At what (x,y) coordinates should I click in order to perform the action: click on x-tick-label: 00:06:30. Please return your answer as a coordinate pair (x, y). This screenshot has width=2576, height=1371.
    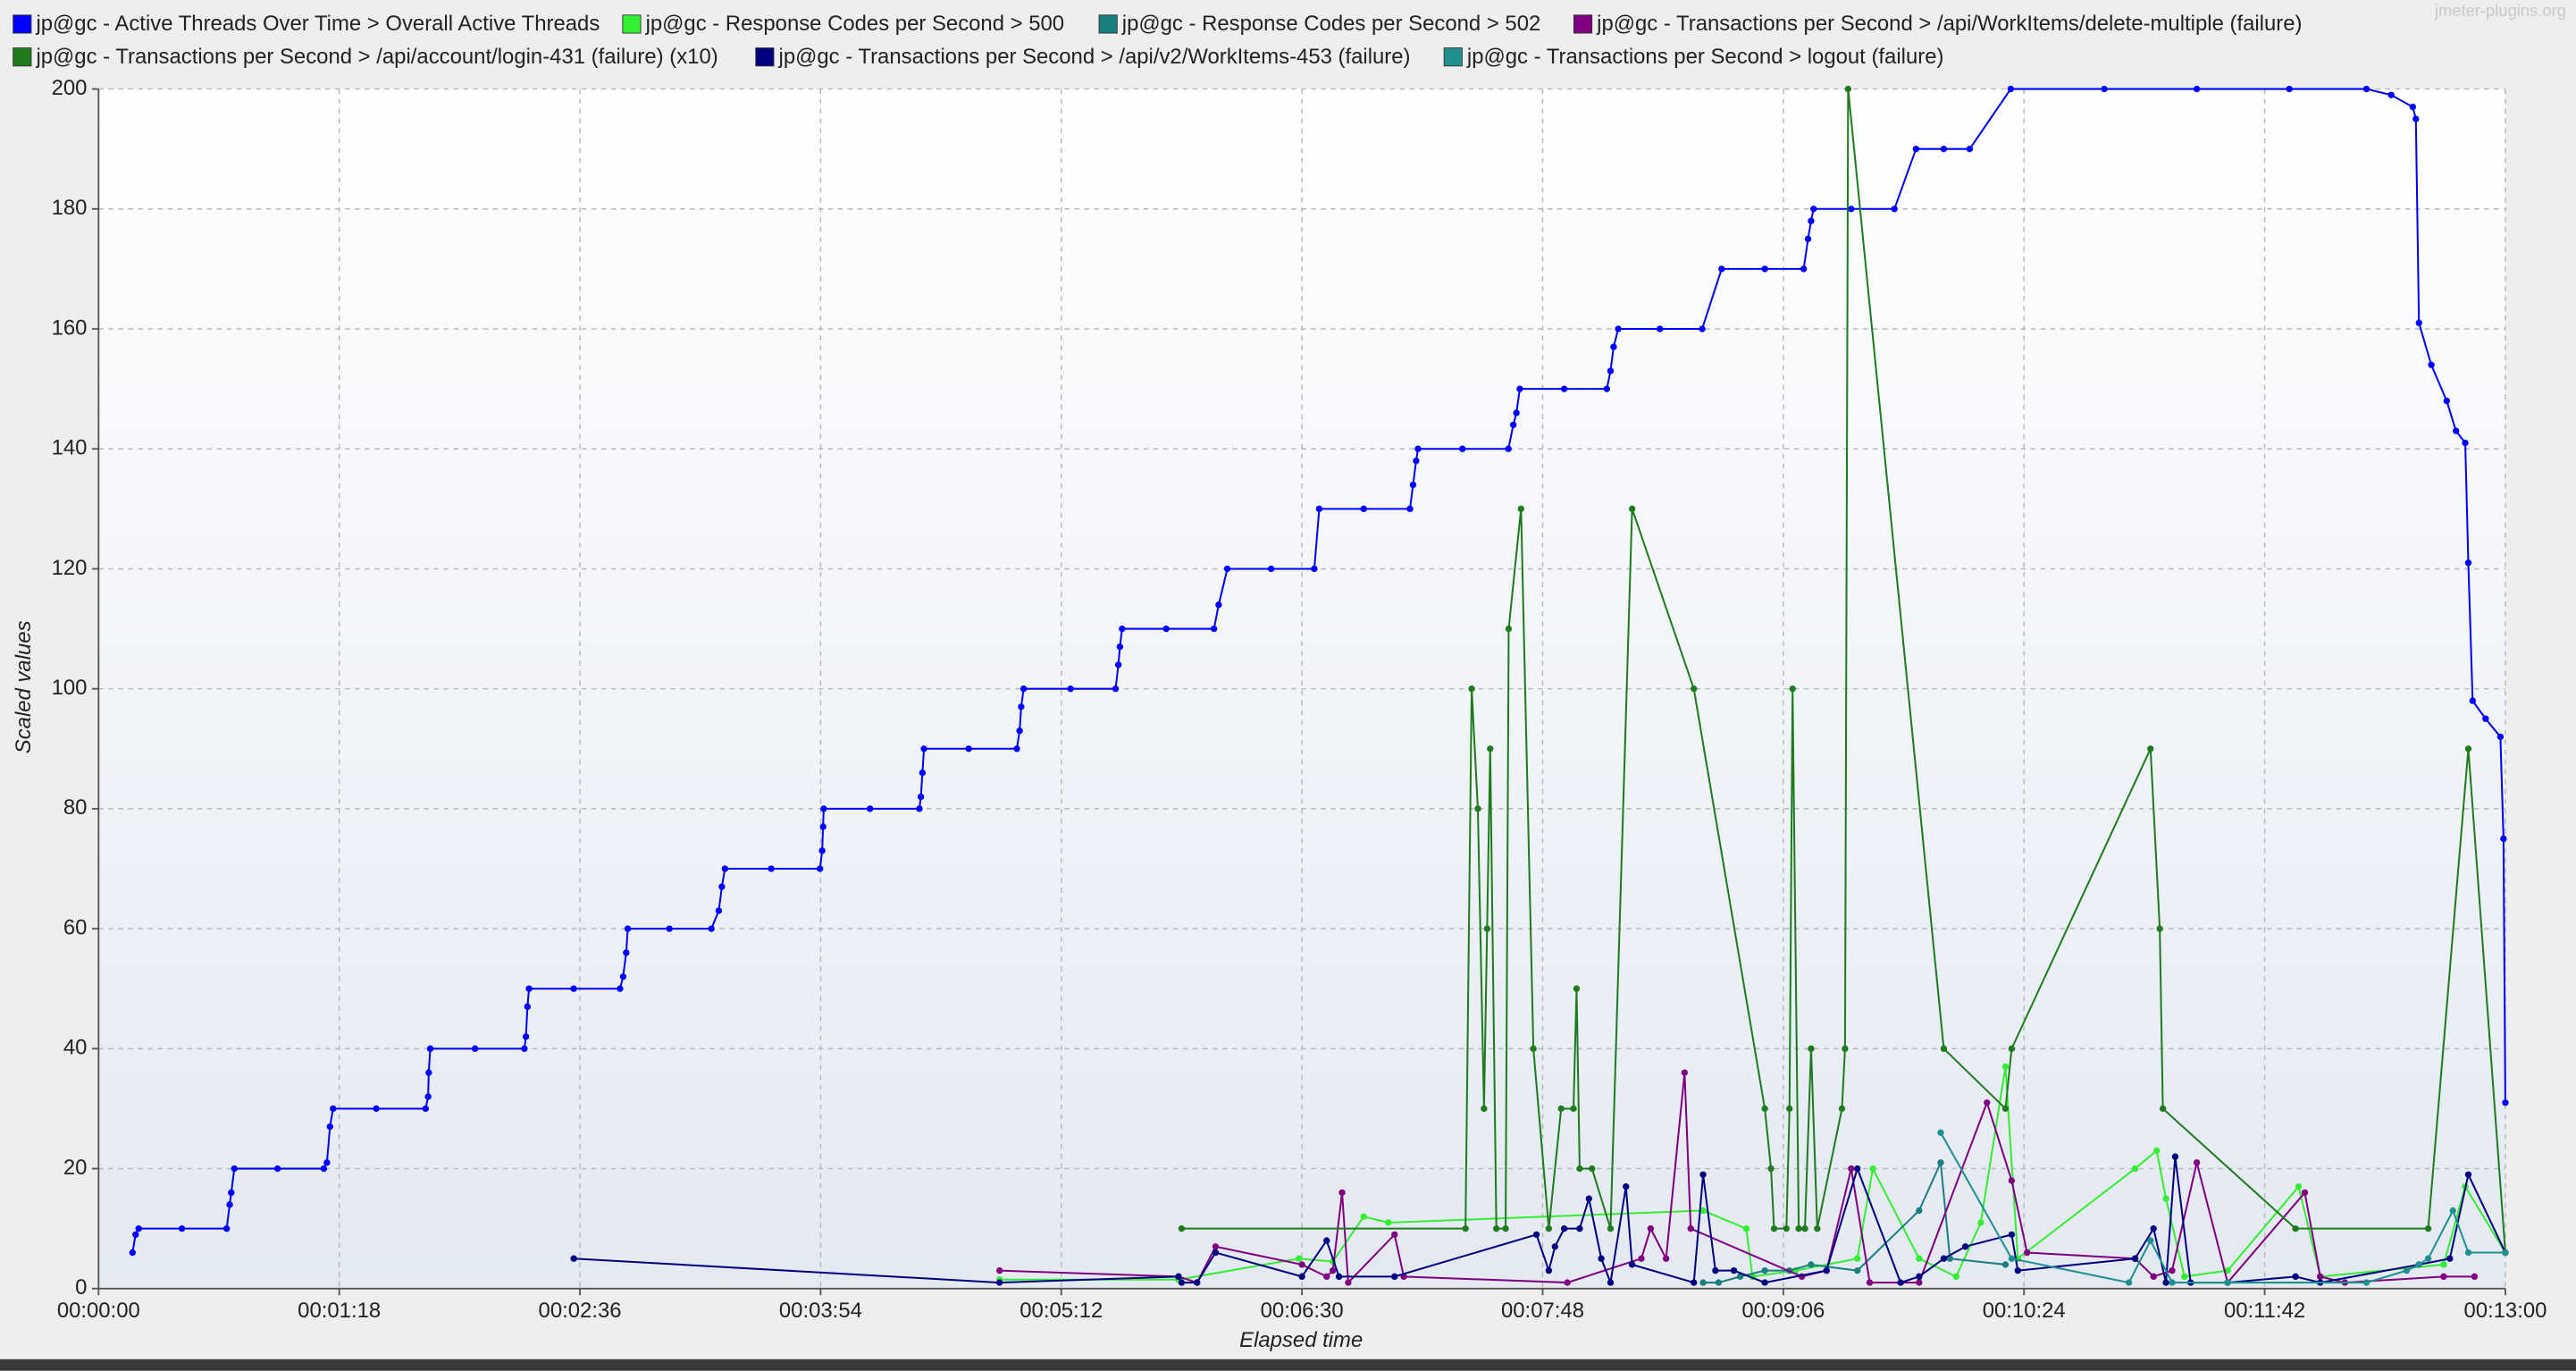
    Looking at the image, I should click on (1302, 1311).